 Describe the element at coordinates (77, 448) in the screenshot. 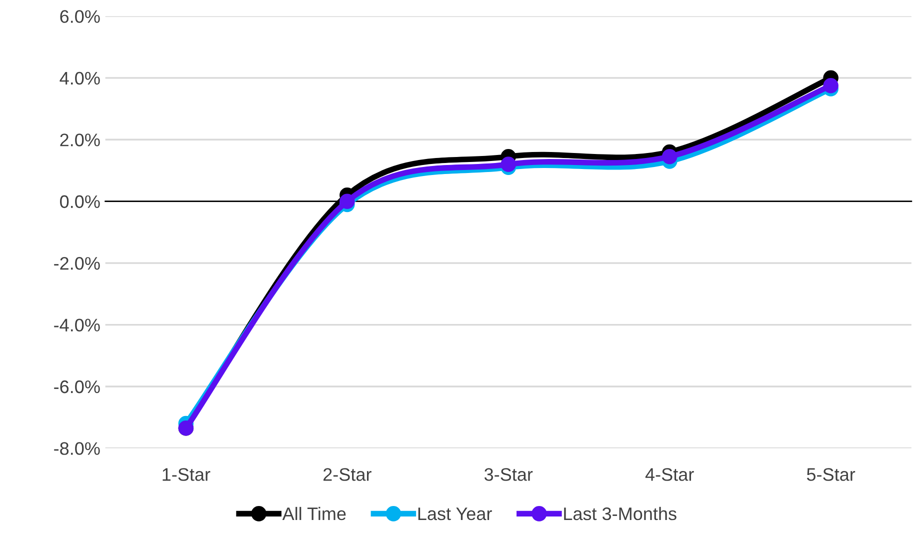

I see `y-tick-label: -8.0%` at that location.